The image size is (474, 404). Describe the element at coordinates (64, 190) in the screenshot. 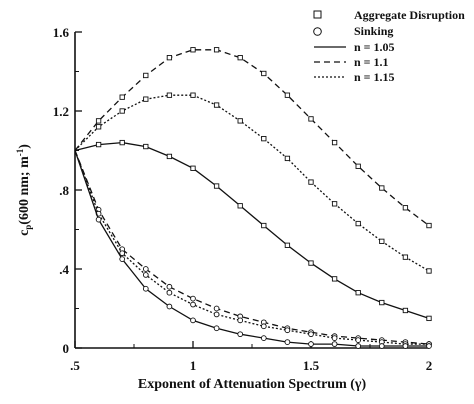

I see `y-tick-label-2: .8` at that location.